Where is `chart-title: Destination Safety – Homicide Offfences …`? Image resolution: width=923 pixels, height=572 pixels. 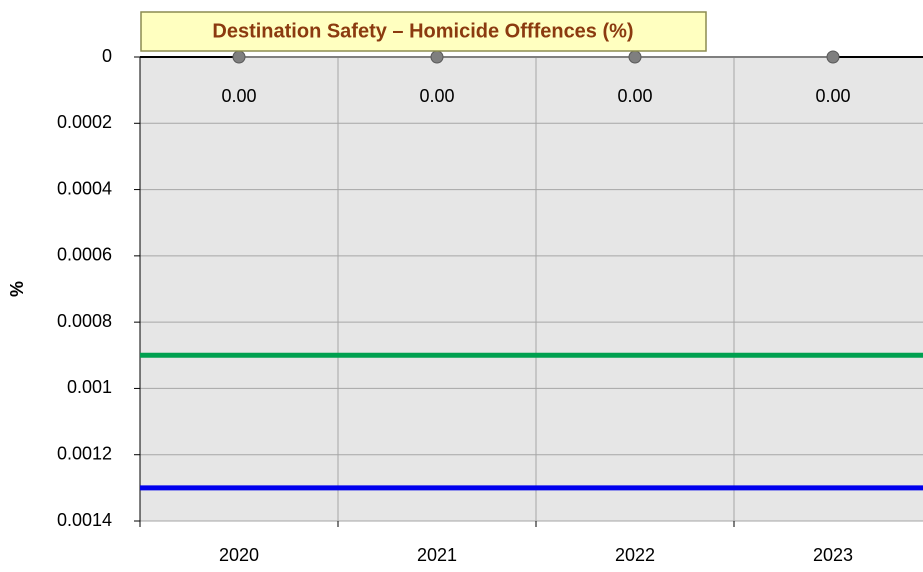
chart-title: Destination Safety – Homicide Offfences … is located at coordinates (422, 31).